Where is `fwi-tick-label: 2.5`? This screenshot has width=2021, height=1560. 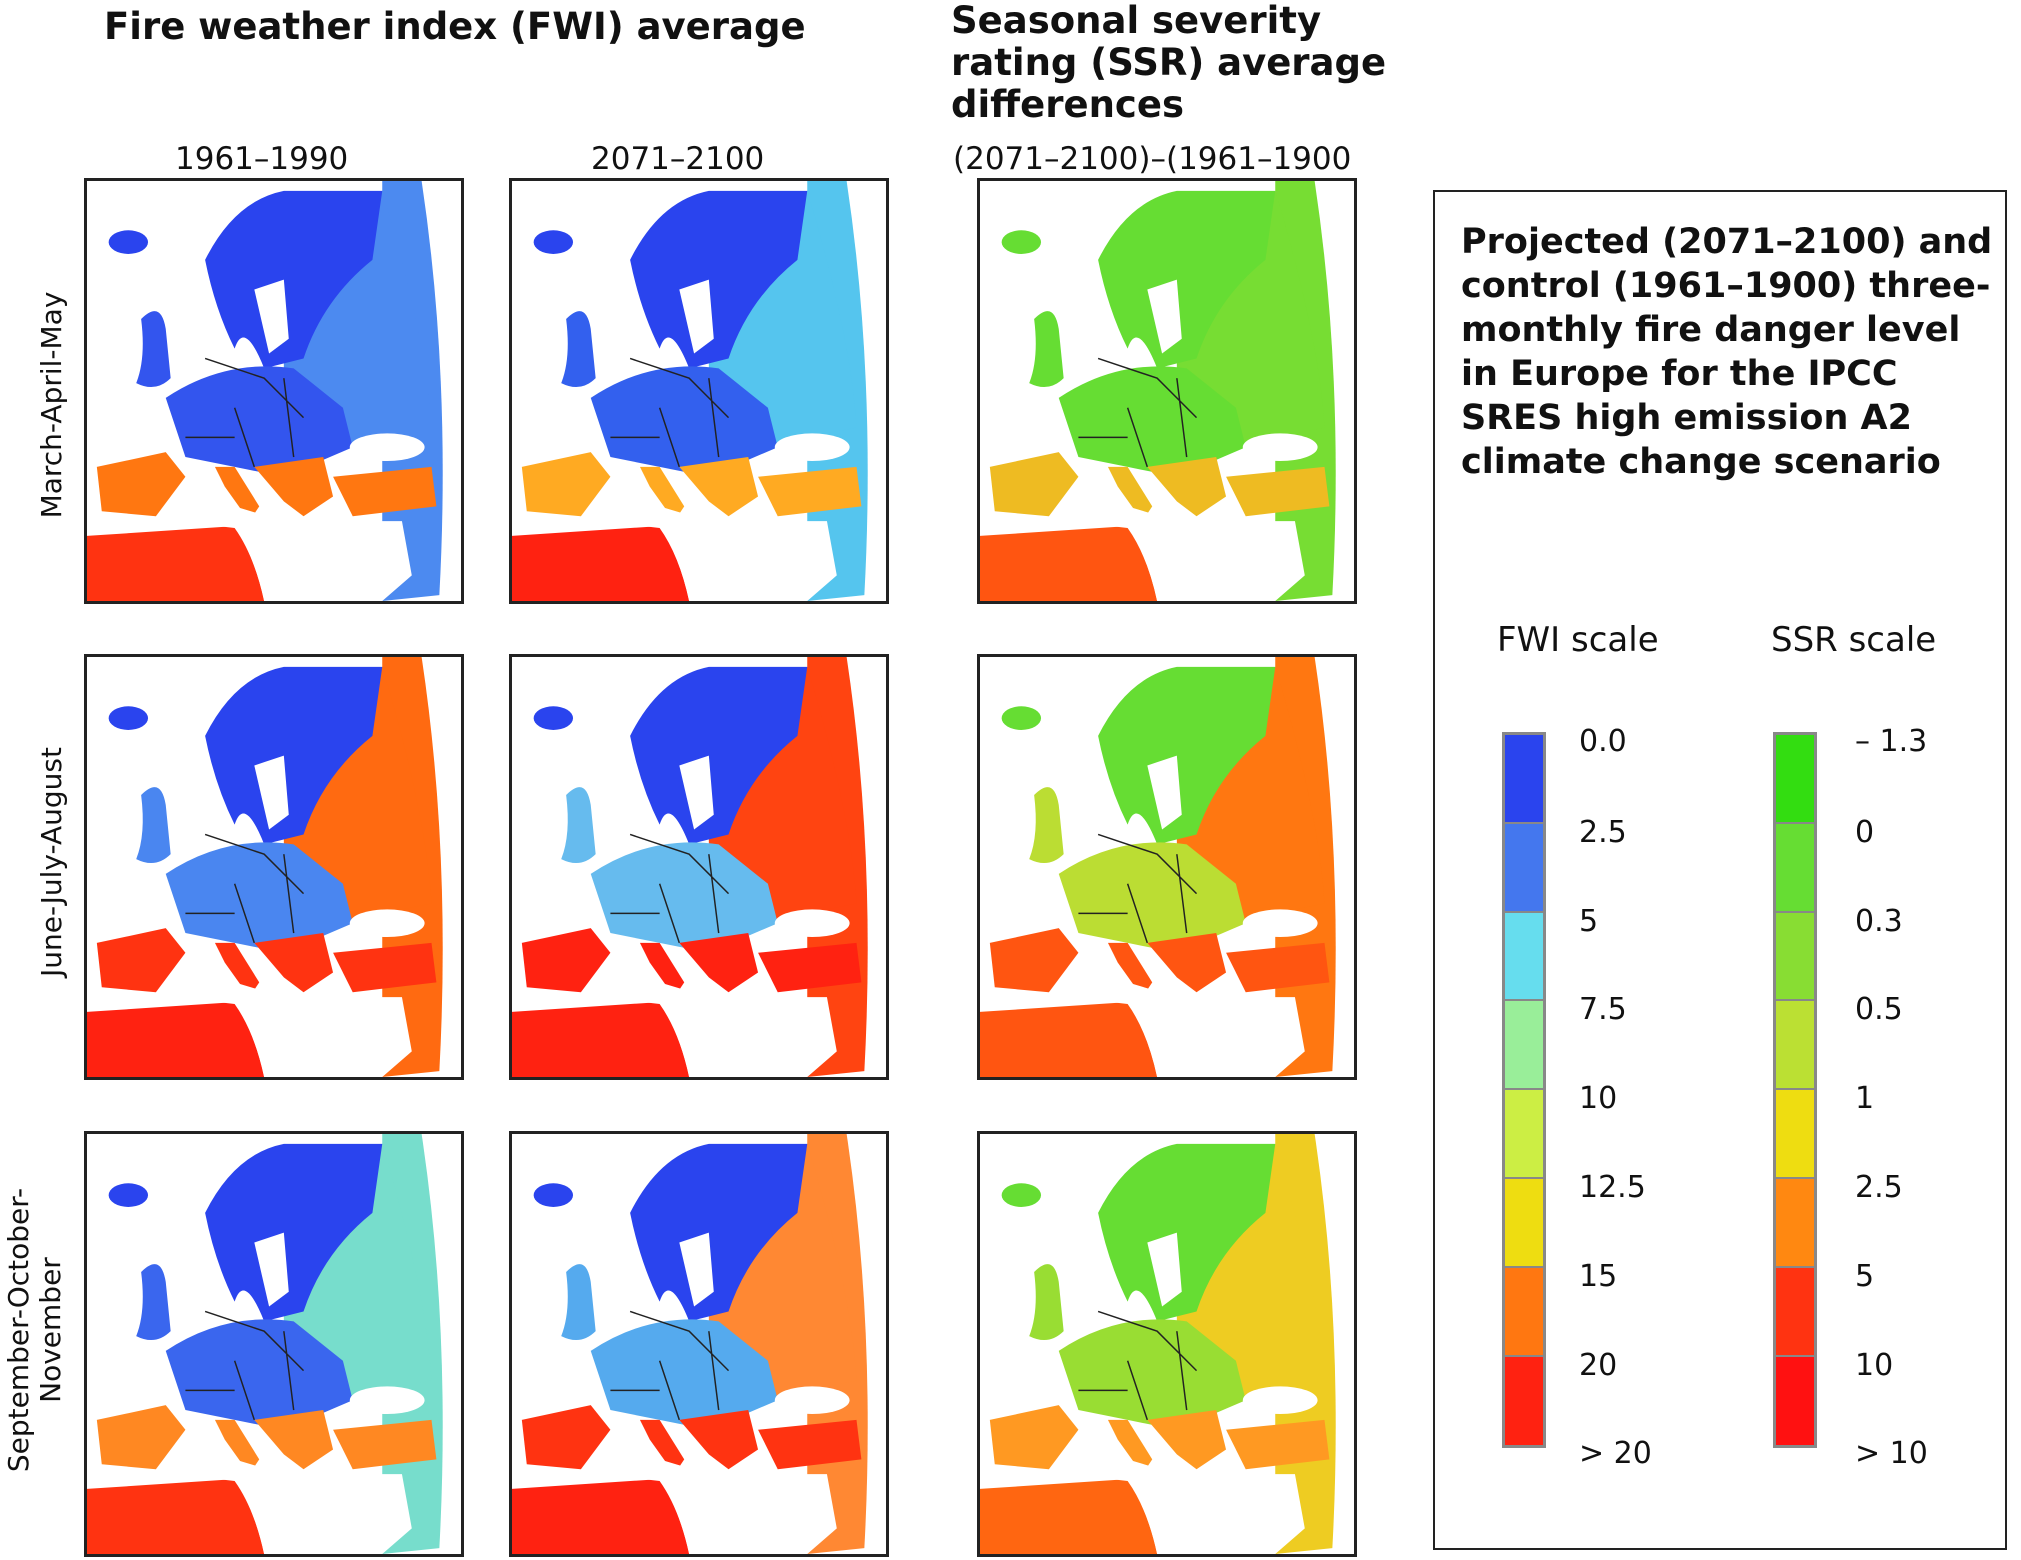 fwi-tick-label: 2.5 is located at coordinates (1603, 832).